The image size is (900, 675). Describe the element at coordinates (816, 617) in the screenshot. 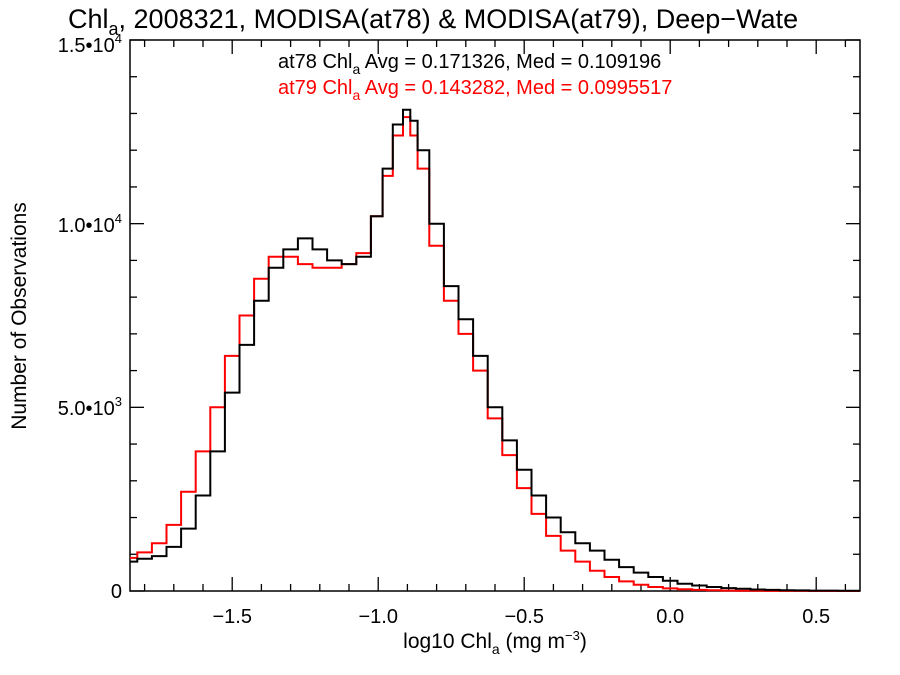

I see `x-tick-label: 0.5` at that location.